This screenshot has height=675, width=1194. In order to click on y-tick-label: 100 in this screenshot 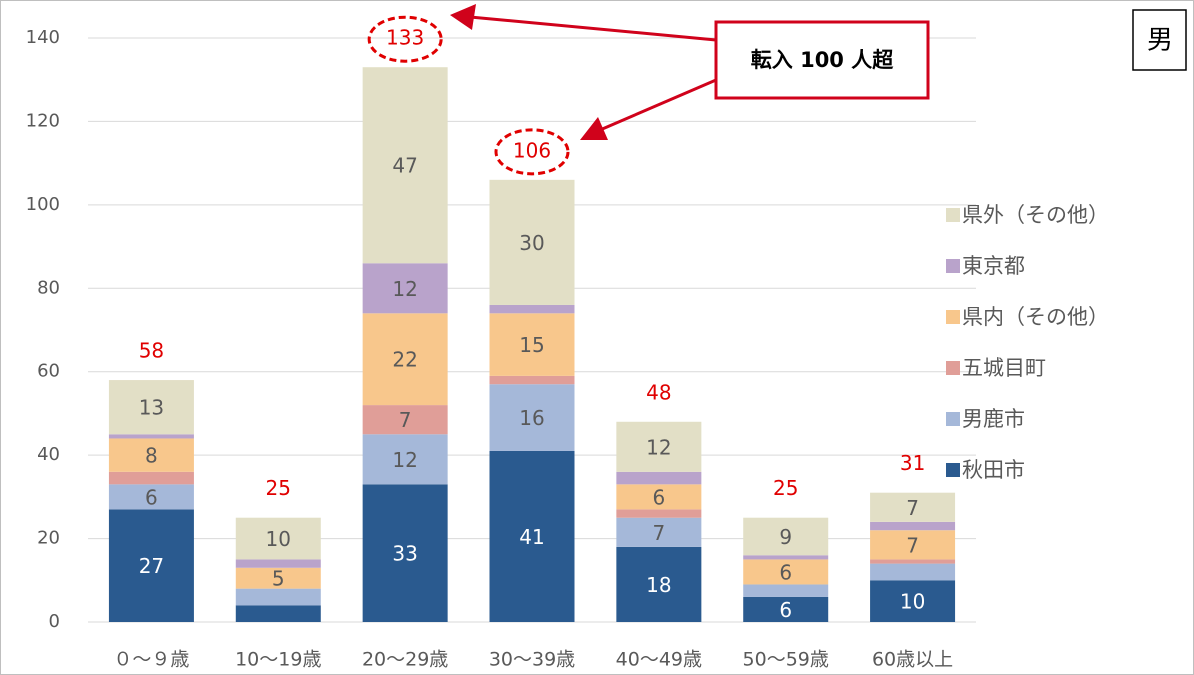, I will do `click(43, 204)`.